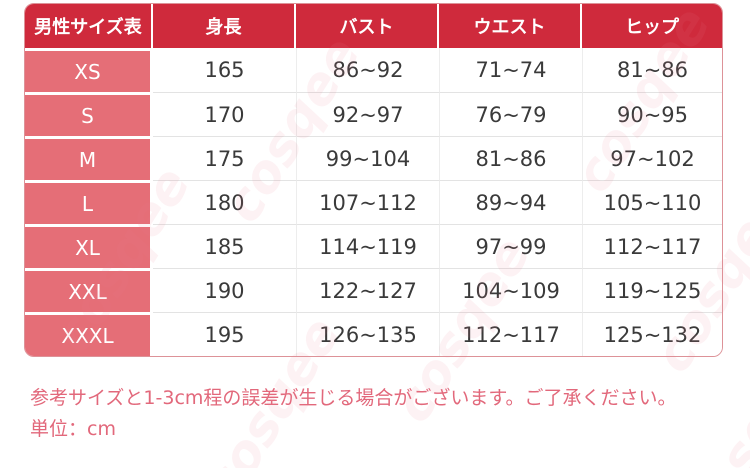 This screenshot has height=468, width=750. What do you see at coordinates (367, 114) in the screenshot?
I see `bust-cell: 92~97` at bounding box center [367, 114].